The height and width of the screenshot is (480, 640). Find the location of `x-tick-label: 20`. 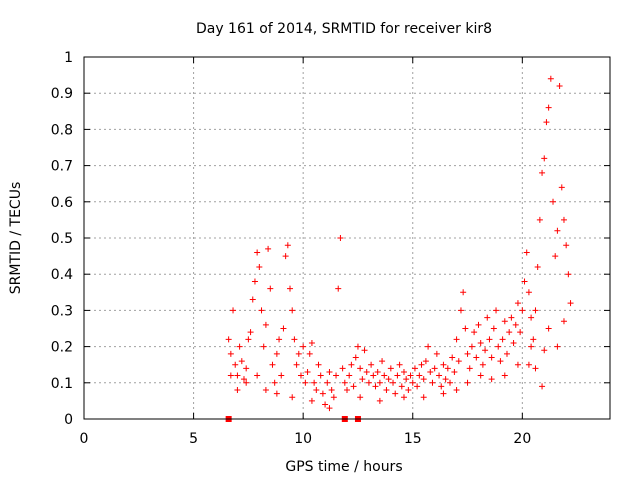

x-tick-label: 20 is located at coordinates (522, 439).